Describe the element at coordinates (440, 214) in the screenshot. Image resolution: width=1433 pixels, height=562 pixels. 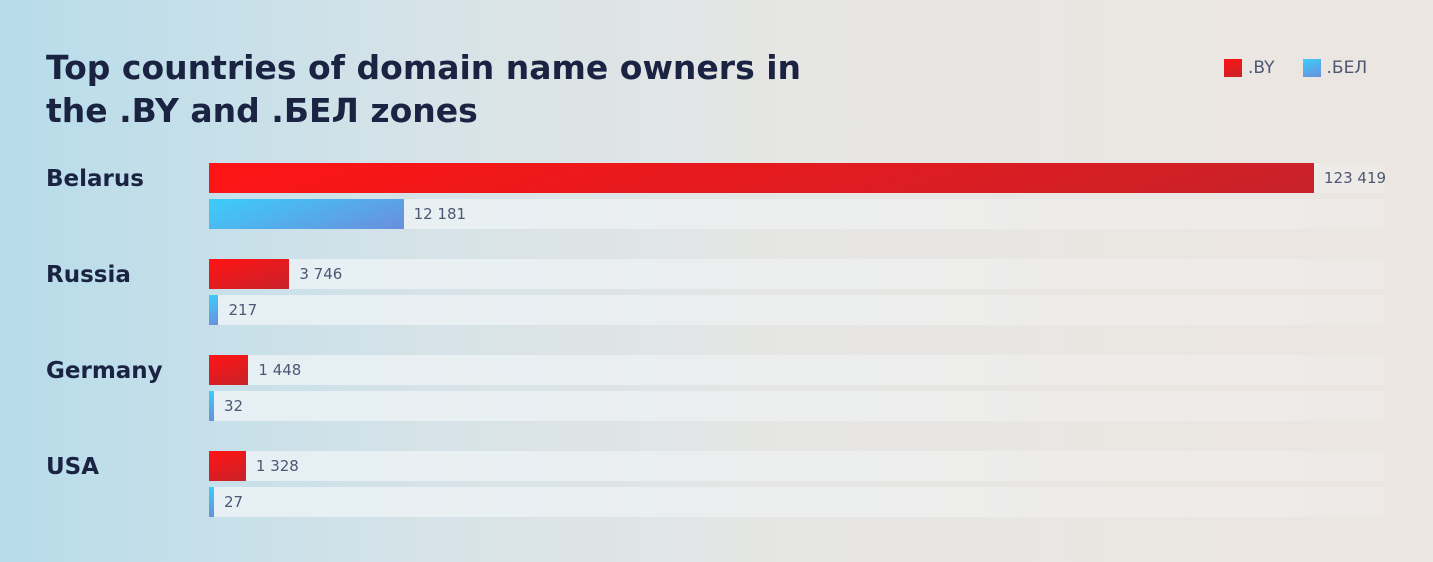
I see `data-label: 12 181` at that location.